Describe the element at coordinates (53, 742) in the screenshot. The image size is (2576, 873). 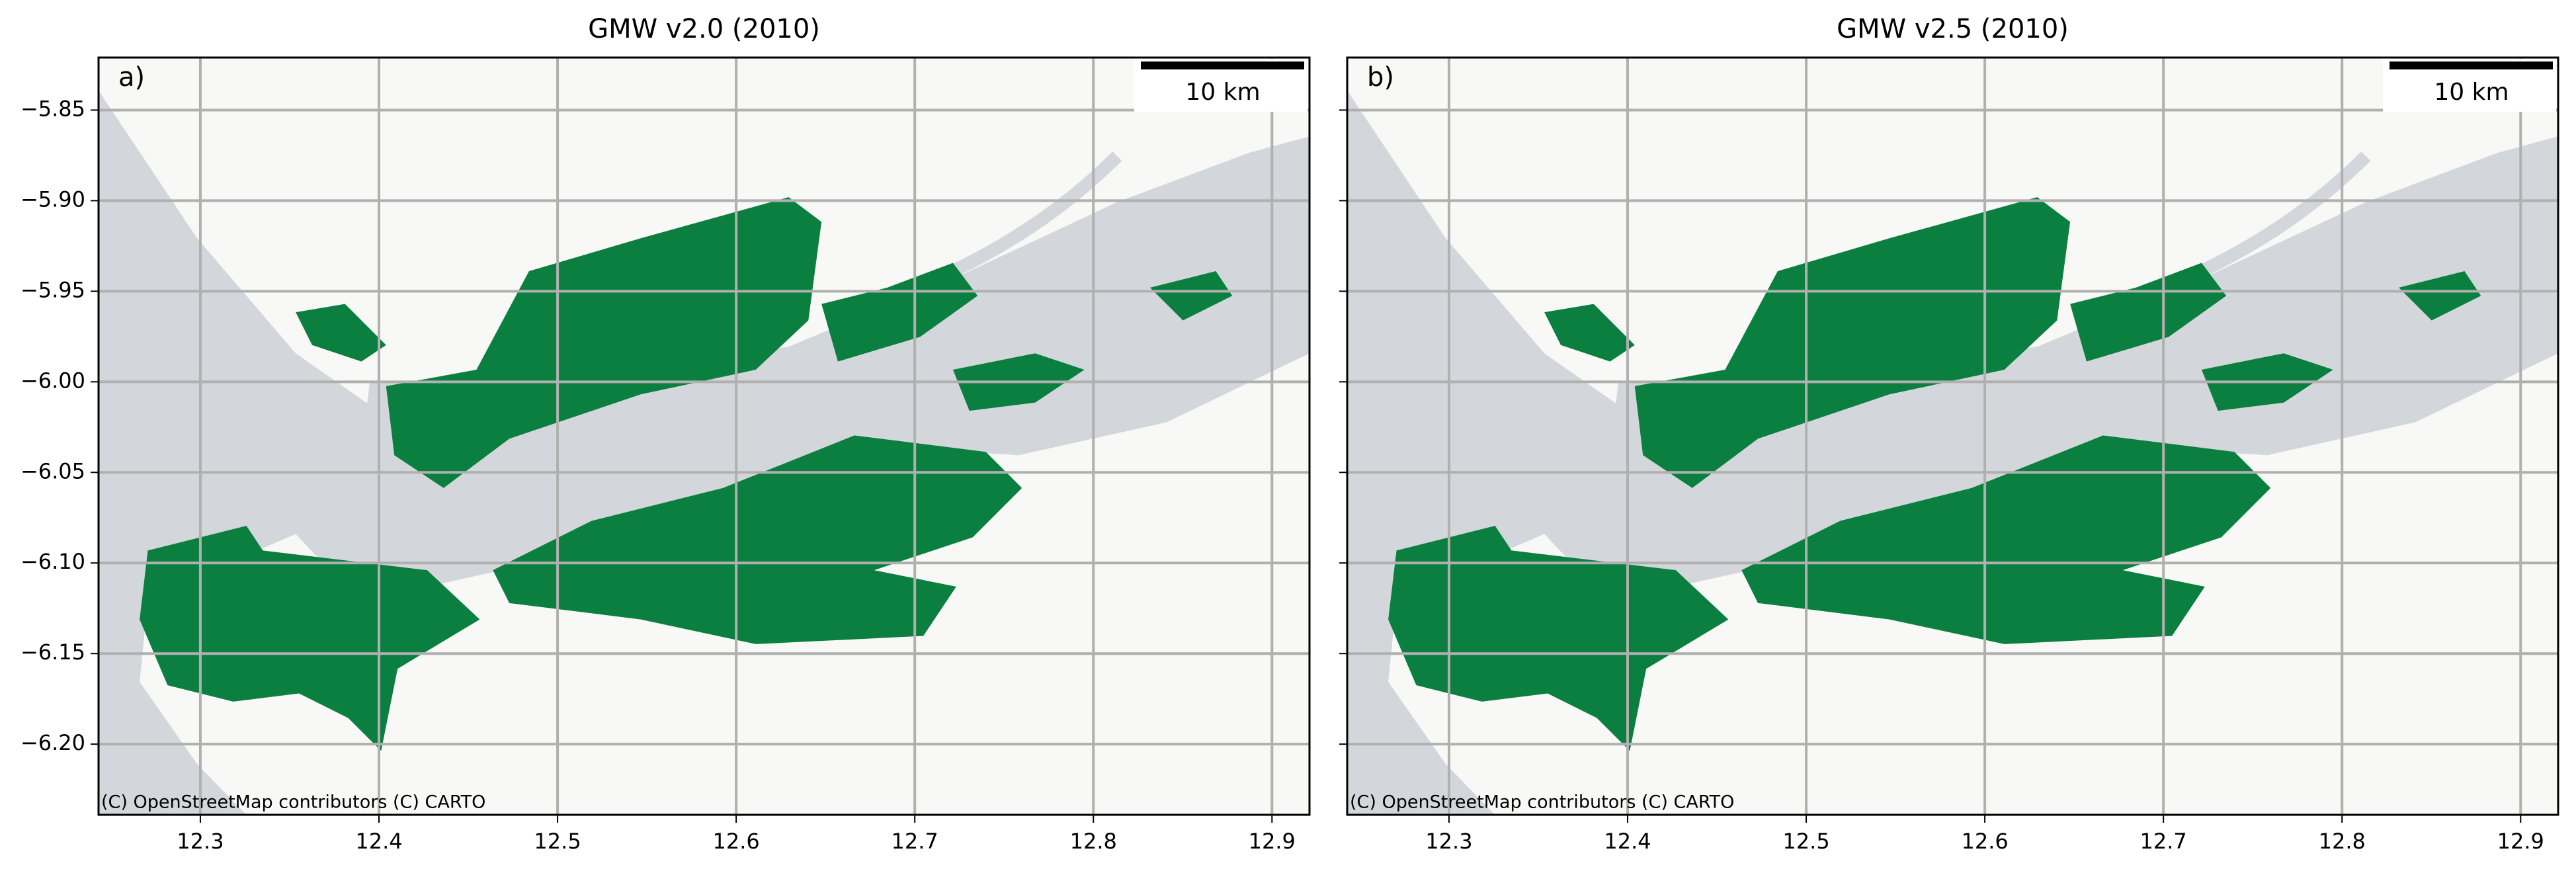
I see `y-tick-label: −6.20` at that location.